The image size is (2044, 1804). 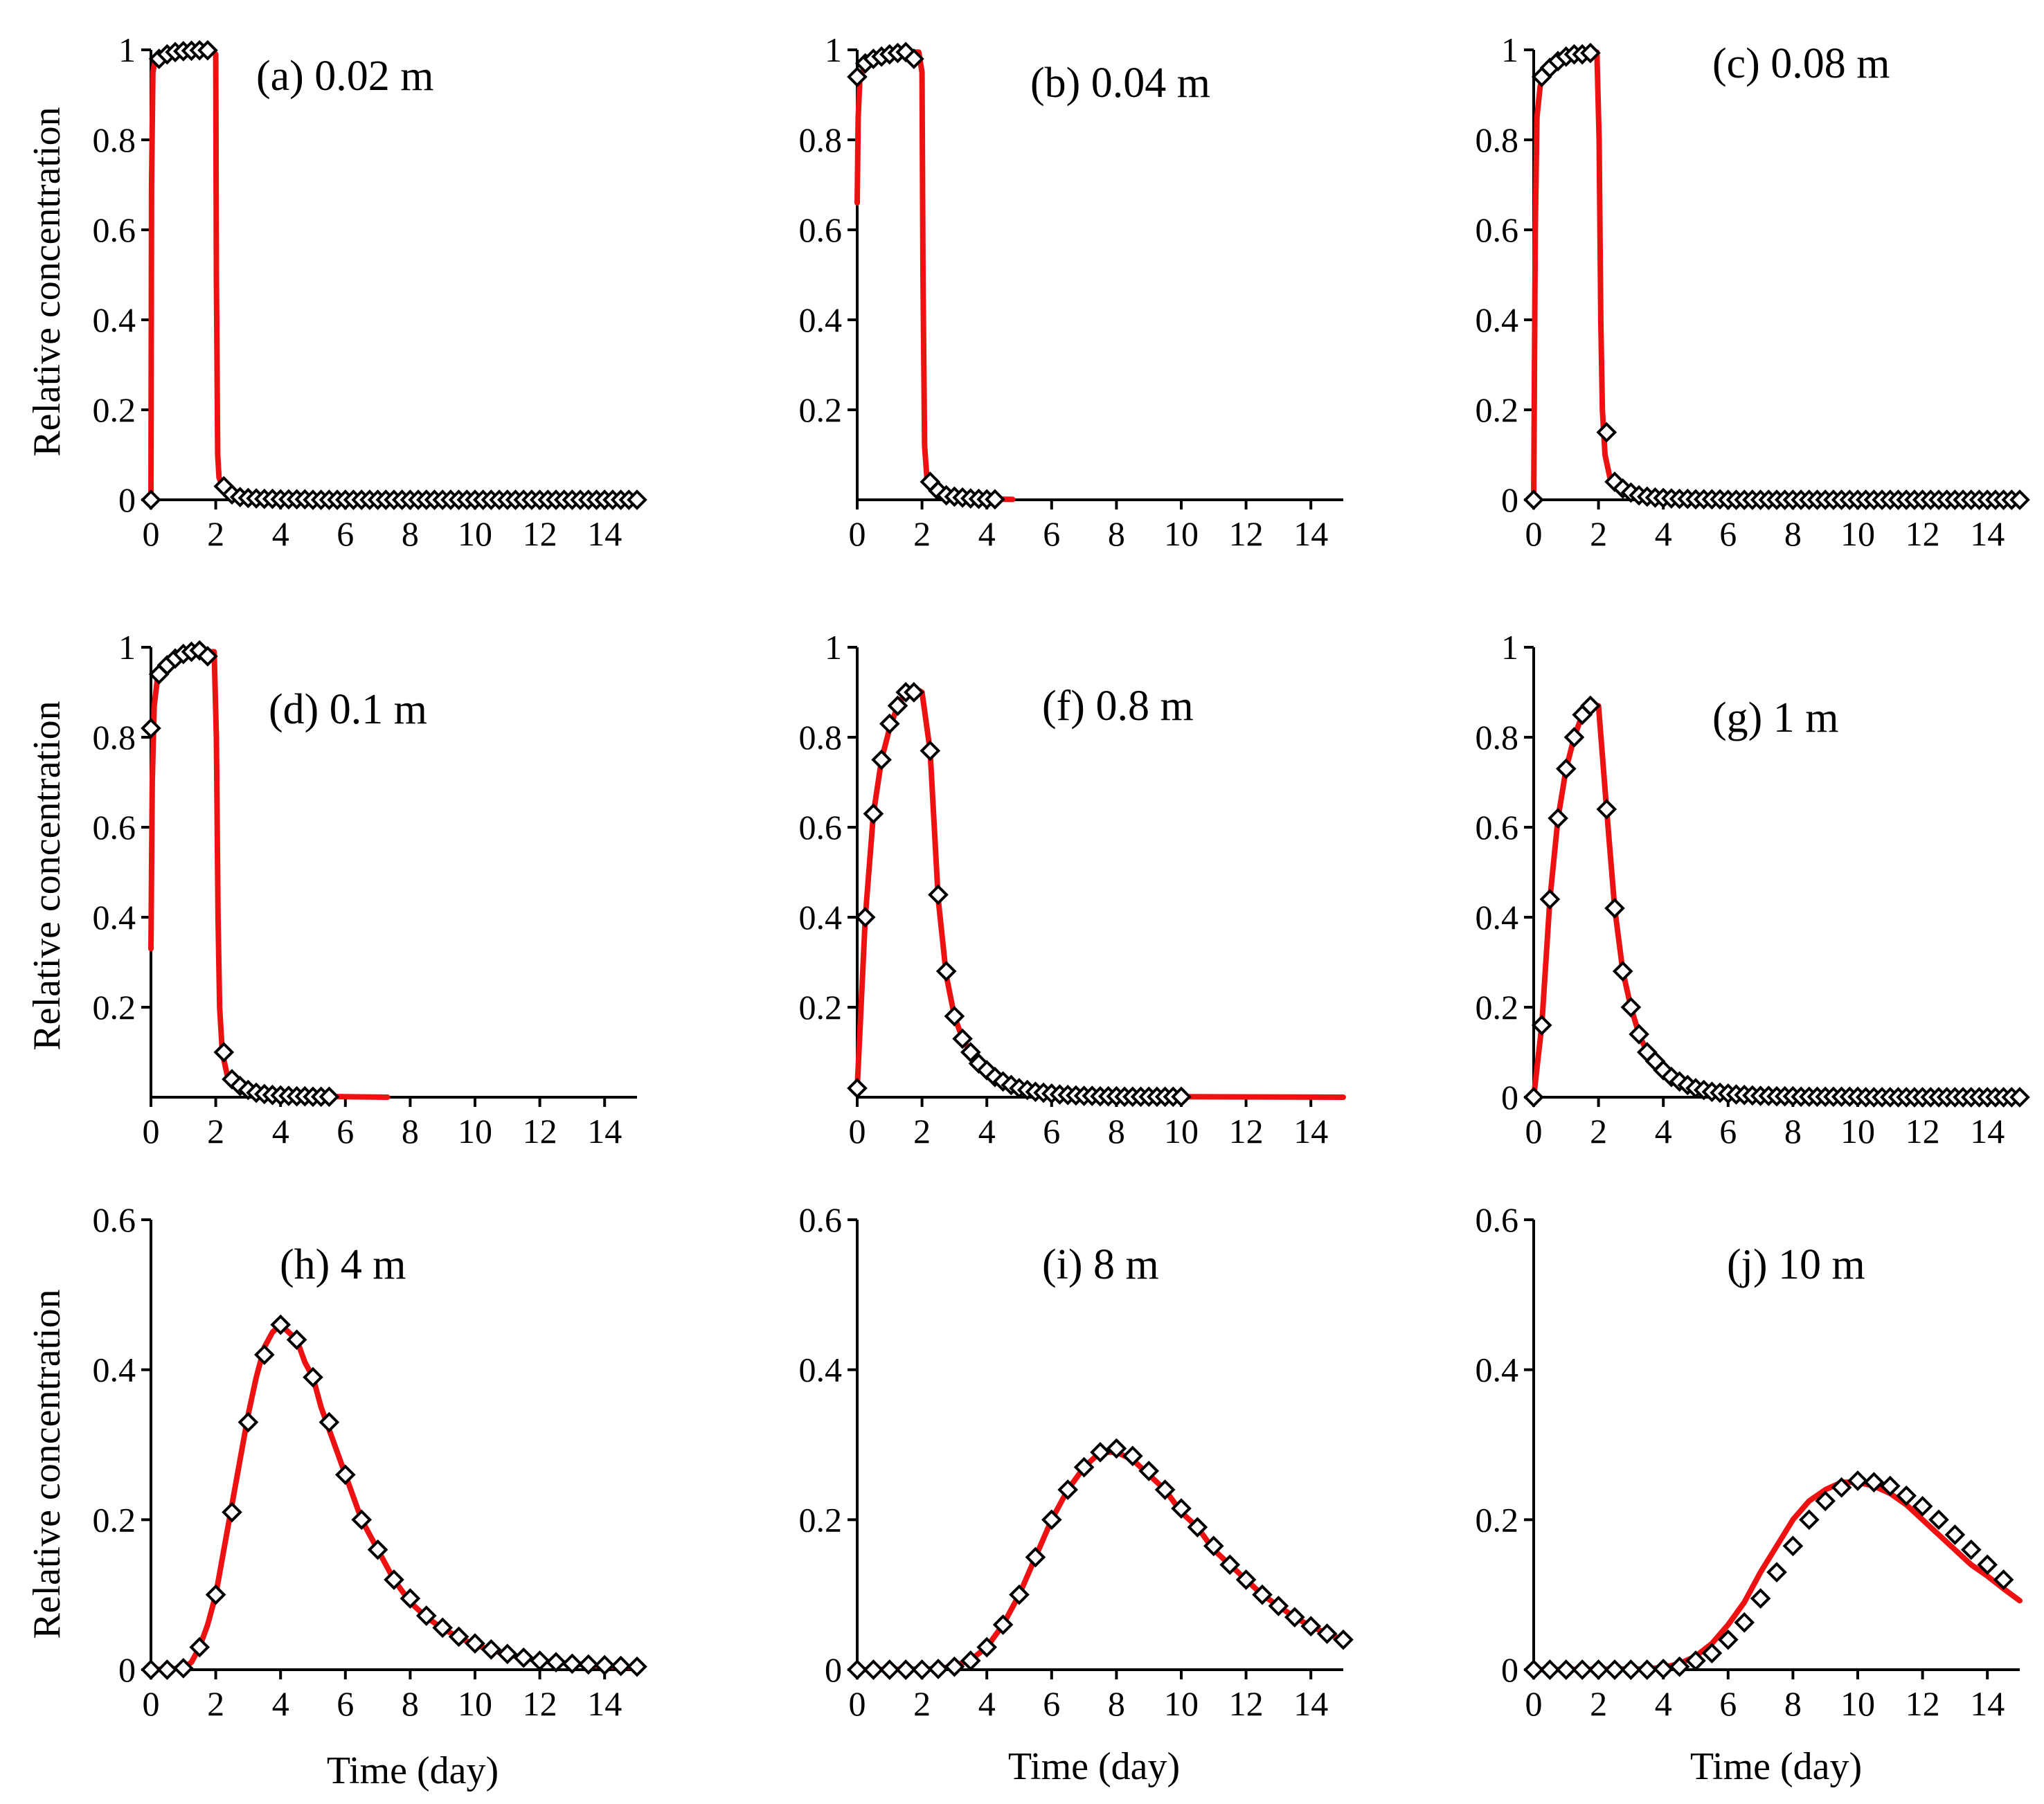 What do you see at coordinates (1497, 828) in the screenshot?
I see `y-tick-label: 0.6` at bounding box center [1497, 828].